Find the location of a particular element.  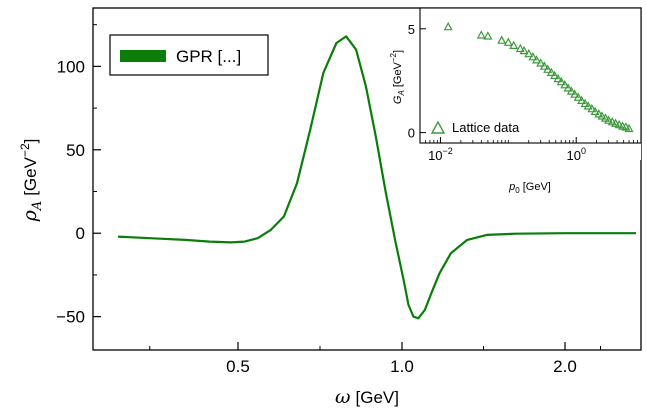

inset-legend-label: Lattice data is located at coordinates (486, 127).